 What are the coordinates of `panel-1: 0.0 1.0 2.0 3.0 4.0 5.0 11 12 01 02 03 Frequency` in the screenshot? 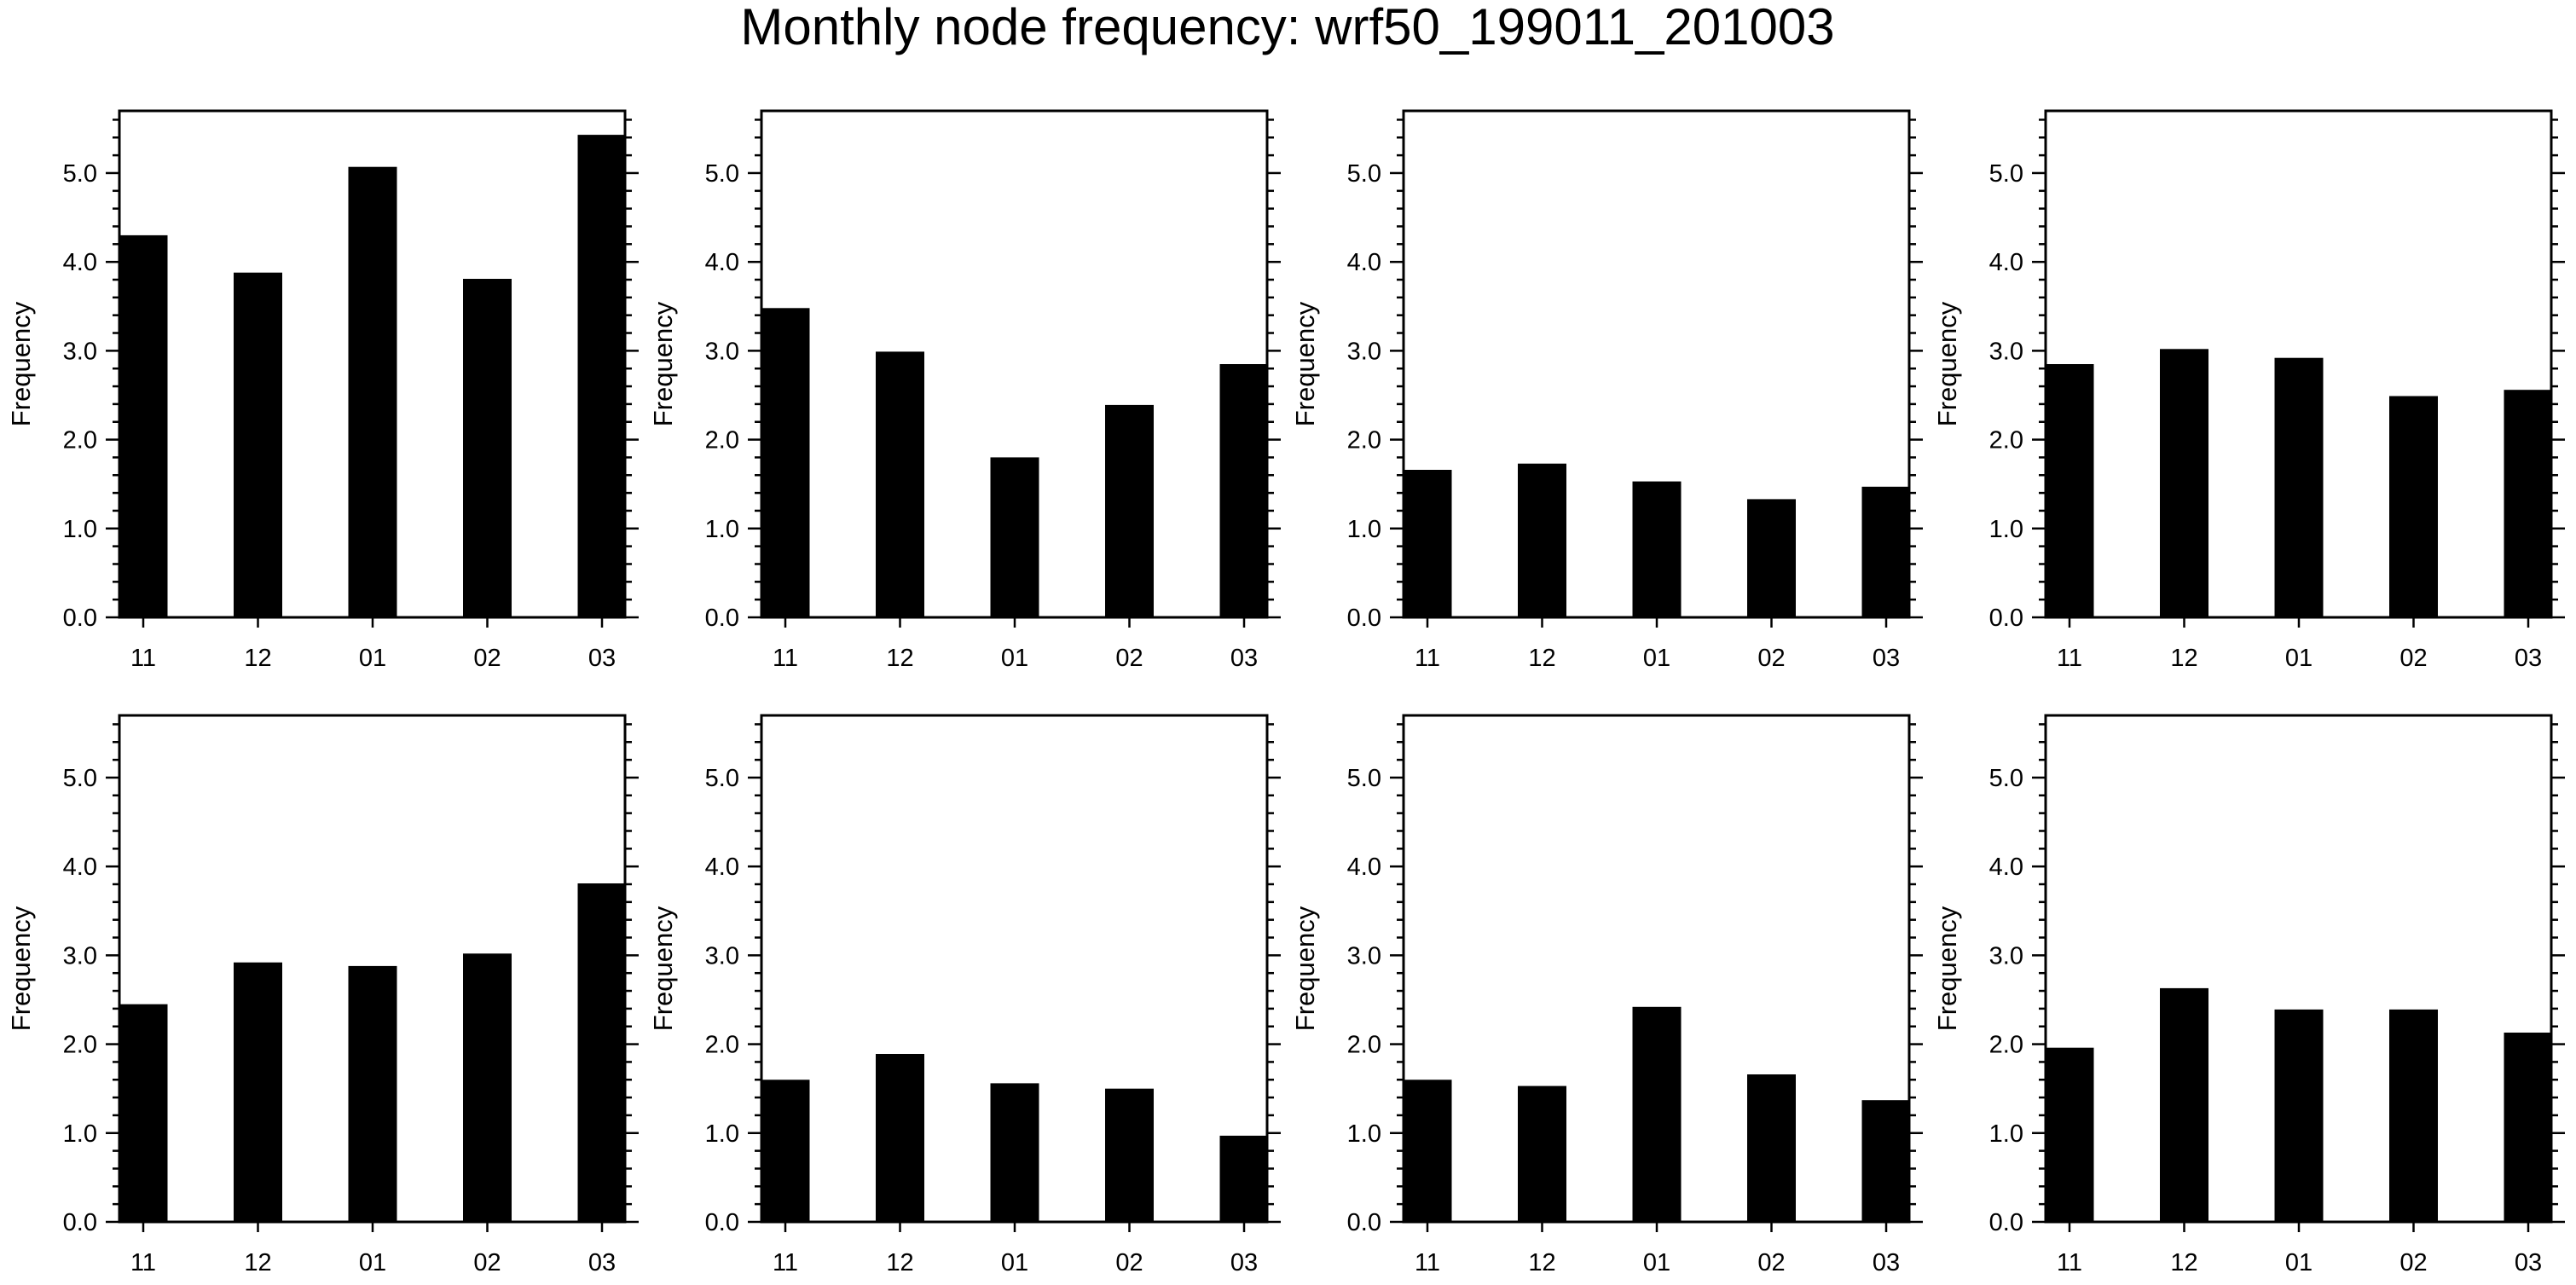 It's located at (322, 390).